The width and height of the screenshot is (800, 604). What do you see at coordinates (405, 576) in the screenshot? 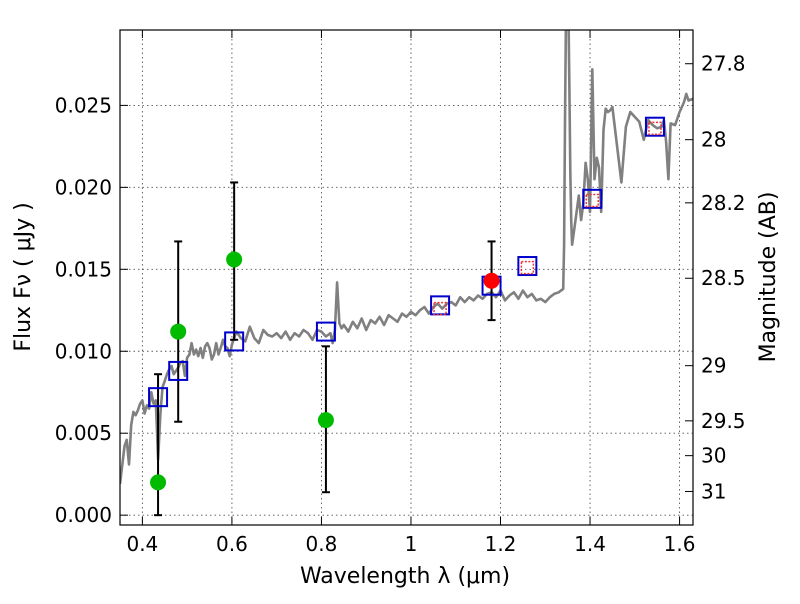
I see `x-axis-label: Wavelength λ (μm)` at bounding box center [405, 576].